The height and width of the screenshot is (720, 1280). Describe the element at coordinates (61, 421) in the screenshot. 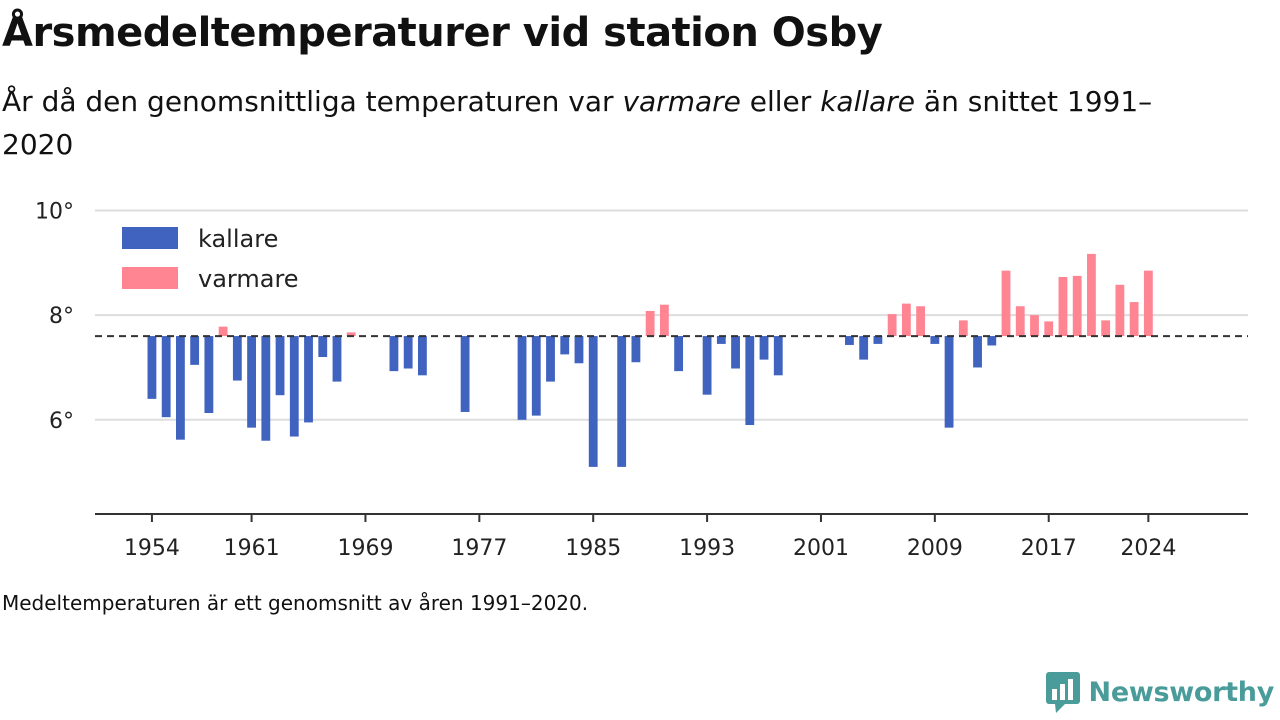

I see `y-tick-label: 6°` at that location.